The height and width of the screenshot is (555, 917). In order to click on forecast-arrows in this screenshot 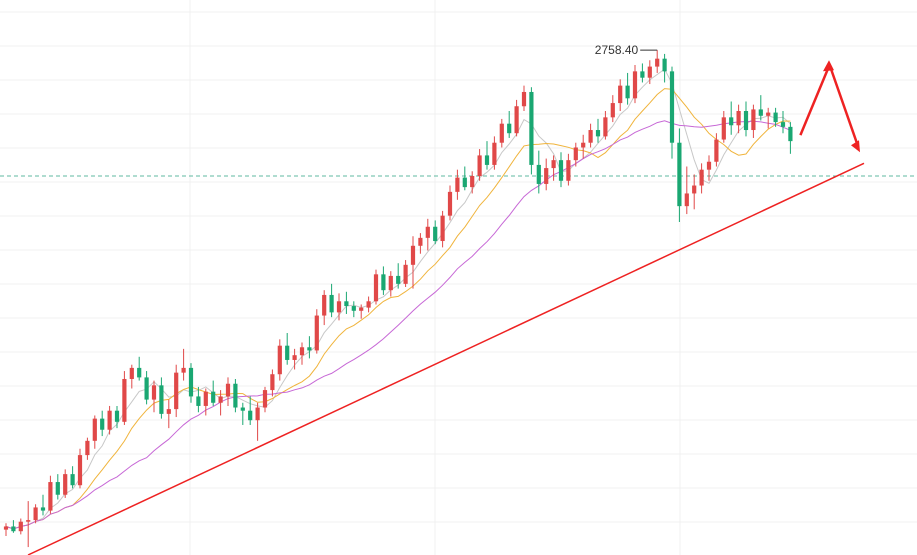, I will do `click(829, 106)`.